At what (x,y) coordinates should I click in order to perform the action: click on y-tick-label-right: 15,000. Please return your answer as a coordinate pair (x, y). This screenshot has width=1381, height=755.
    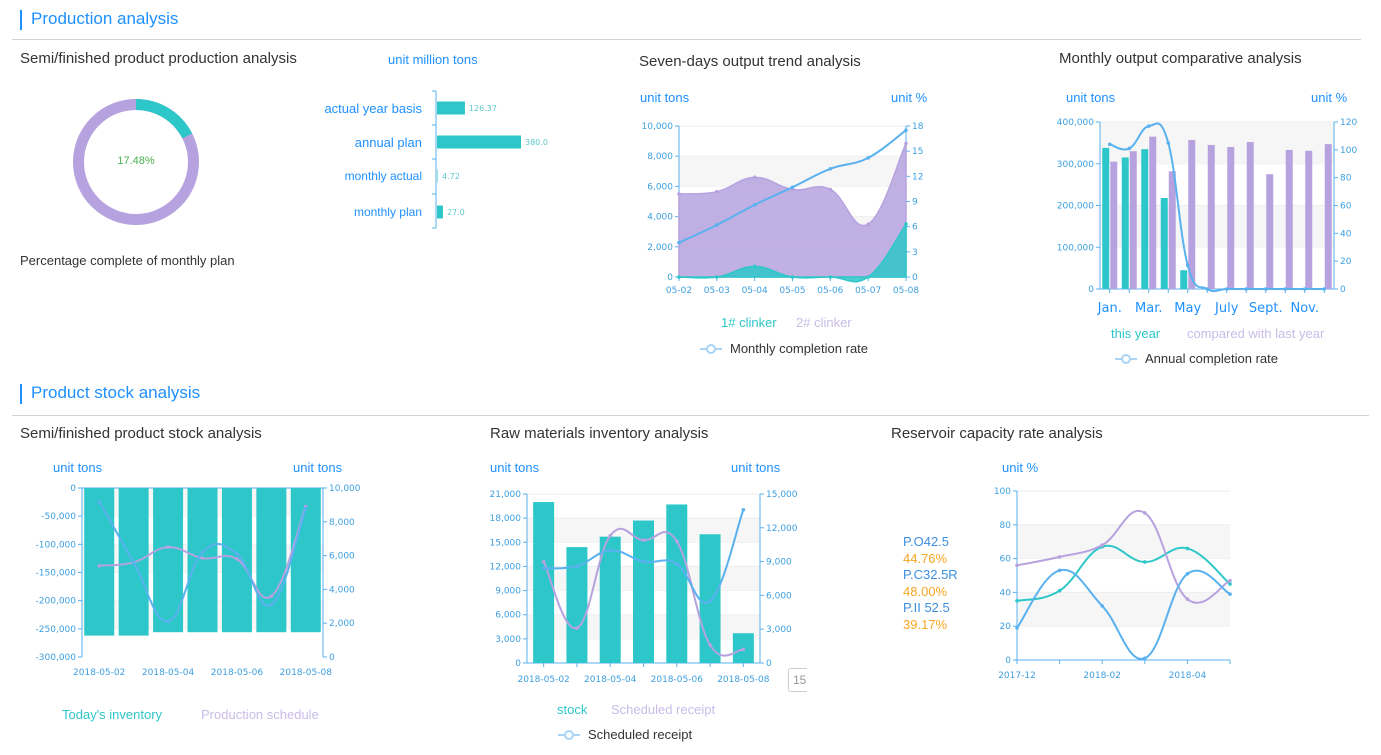
    Looking at the image, I should click on (782, 495).